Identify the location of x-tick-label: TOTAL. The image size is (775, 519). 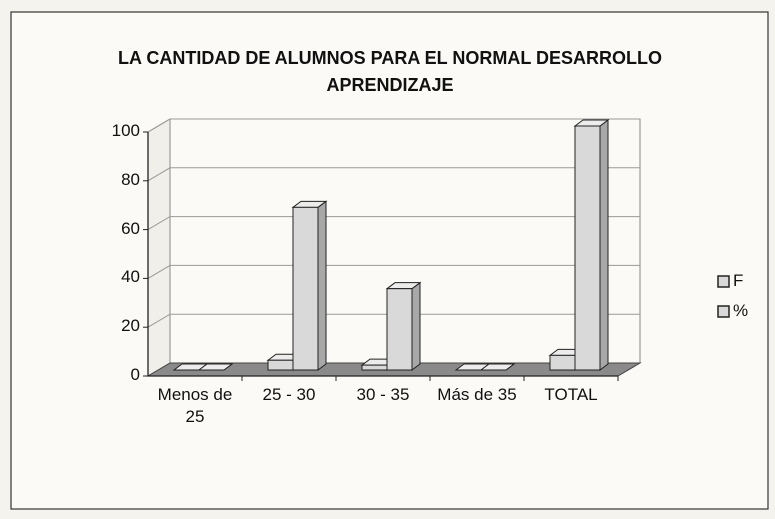
(571, 394).